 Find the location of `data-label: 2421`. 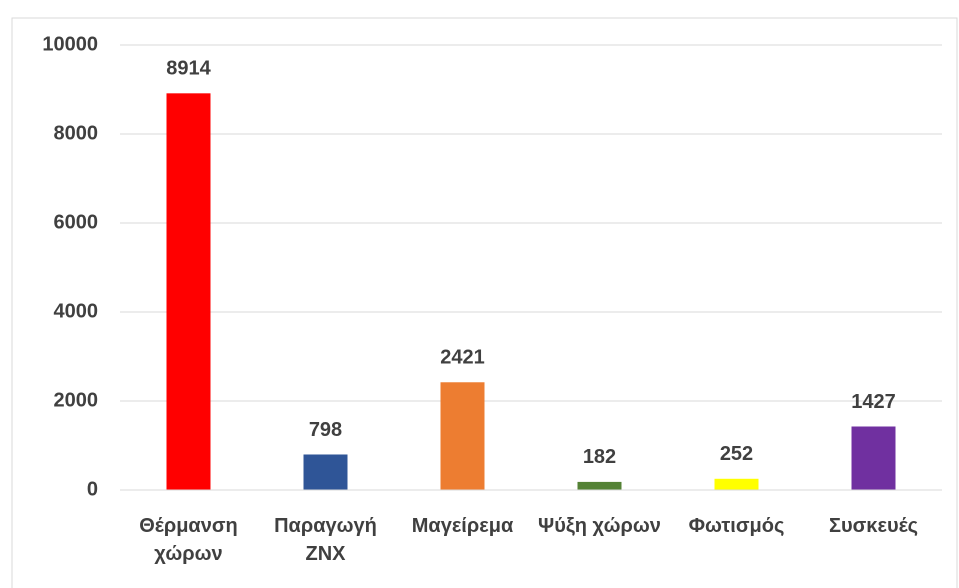

data-label: 2421 is located at coordinates (462, 358).